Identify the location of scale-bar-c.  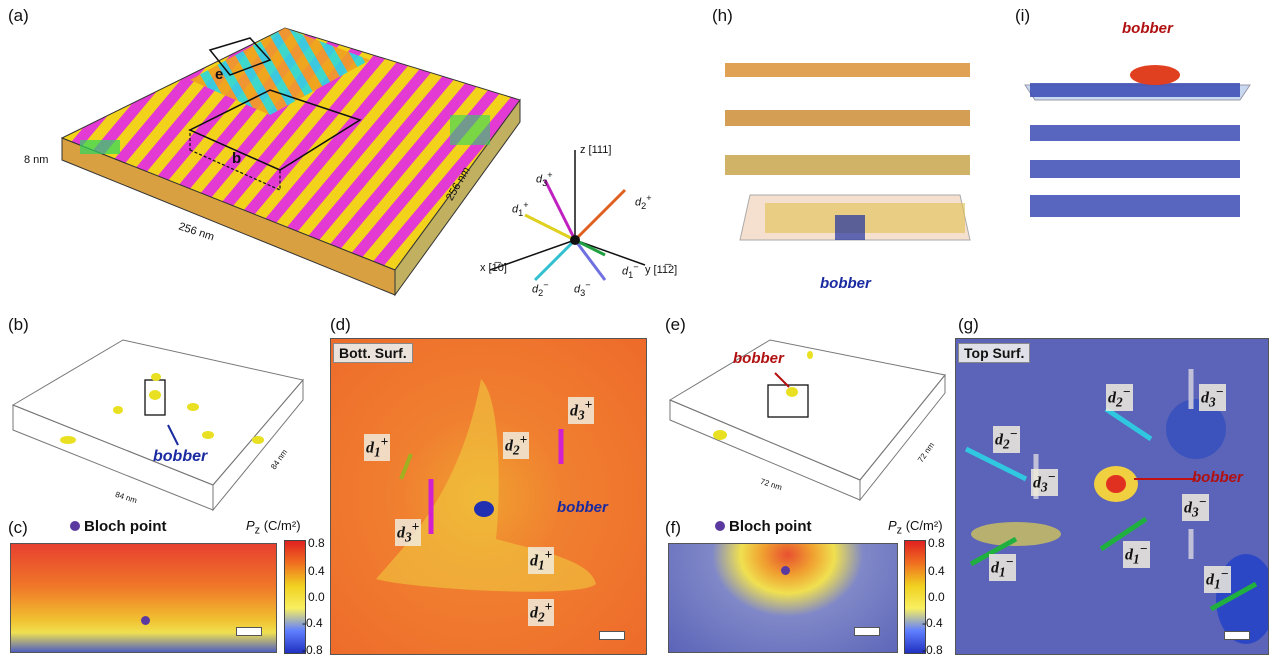
(249, 631).